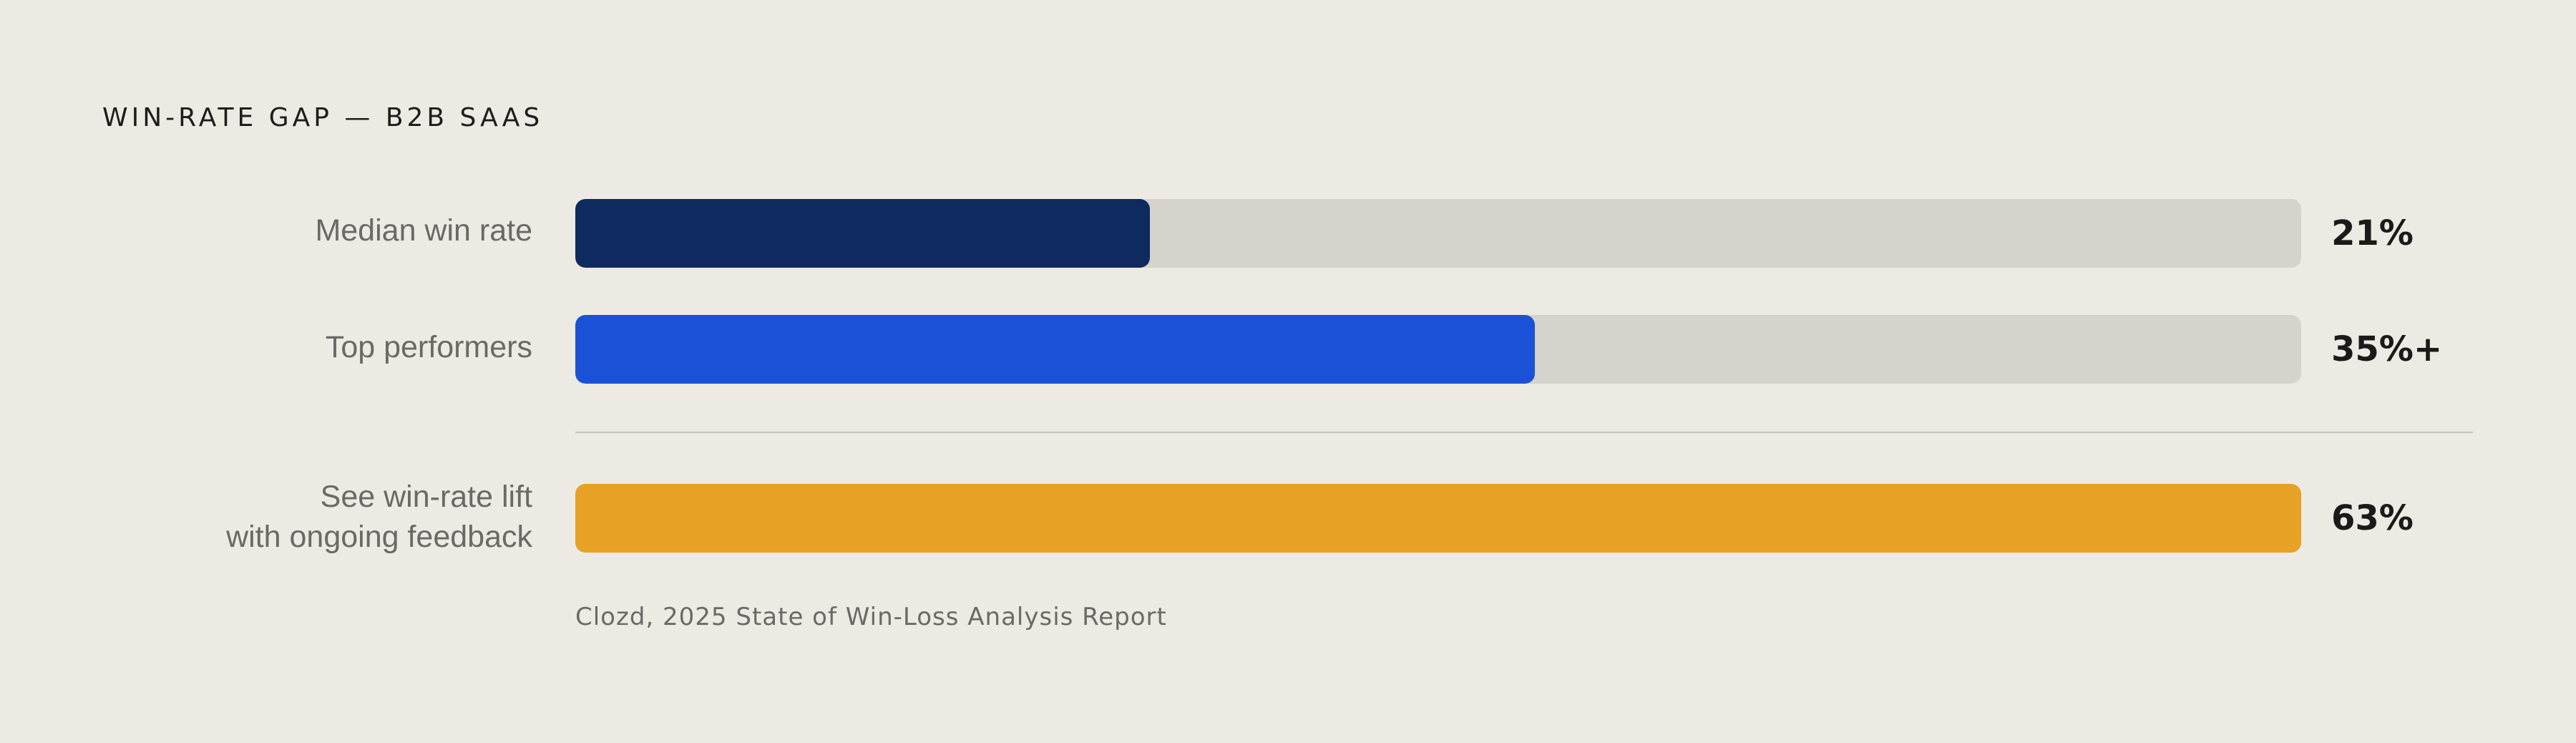 This screenshot has height=743, width=2576. What do you see at coordinates (2372, 233) in the screenshot?
I see `value-median: 21%` at bounding box center [2372, 233].